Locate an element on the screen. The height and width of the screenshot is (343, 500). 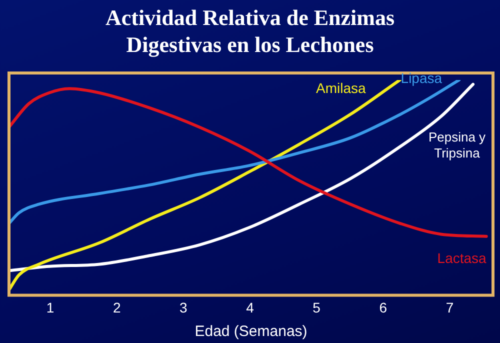
series-label: Lipasa is located at coordinates (421, 78).